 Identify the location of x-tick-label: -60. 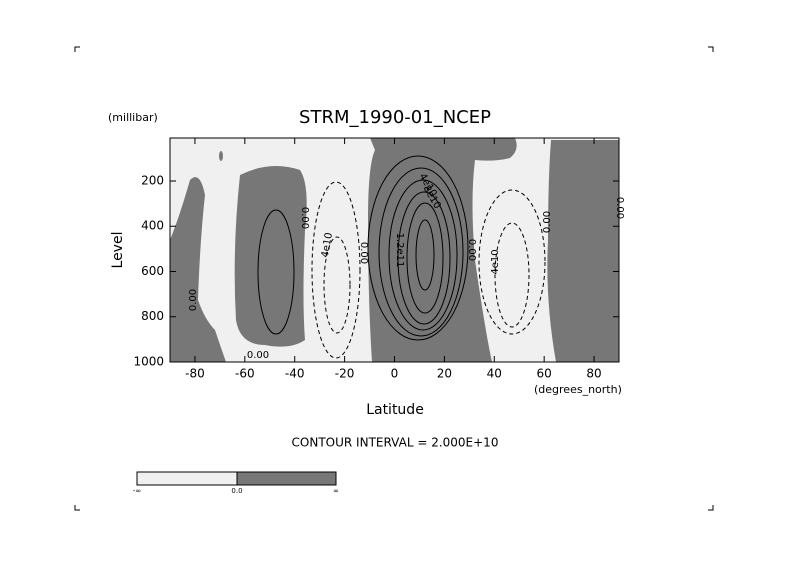
(245, 374).